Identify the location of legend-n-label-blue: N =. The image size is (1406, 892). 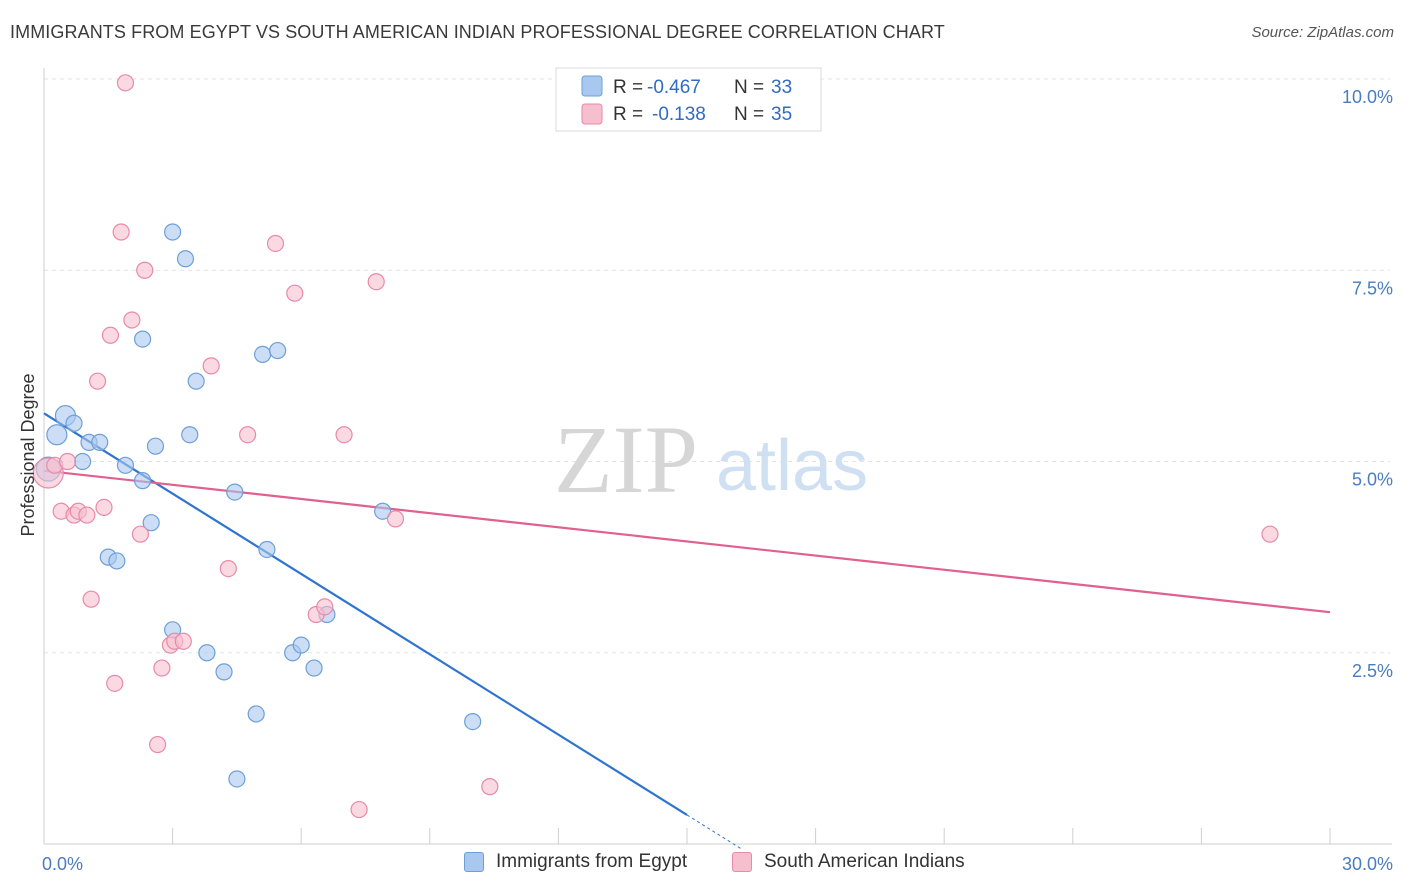
(749, 87).